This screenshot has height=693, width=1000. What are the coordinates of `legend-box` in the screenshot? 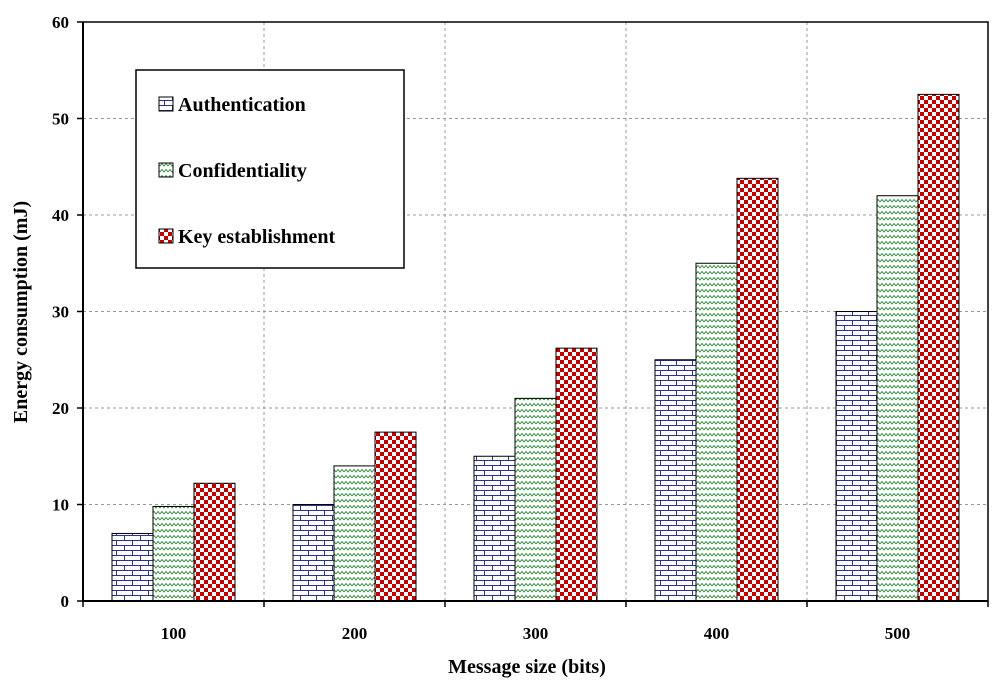 It's located at (270, 169).